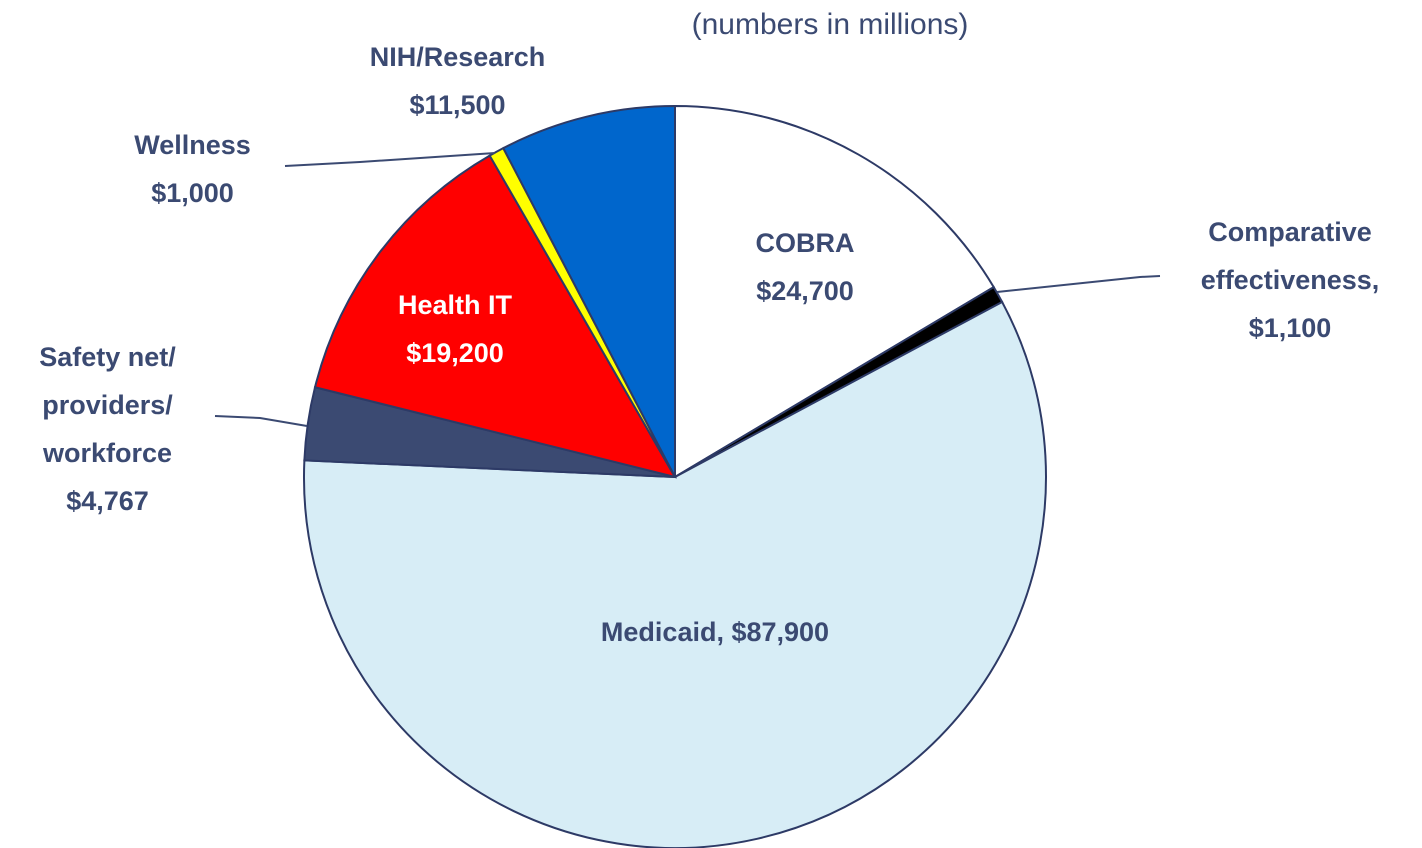  I want to click on category-label: Medicaid,, so click(662, 632).